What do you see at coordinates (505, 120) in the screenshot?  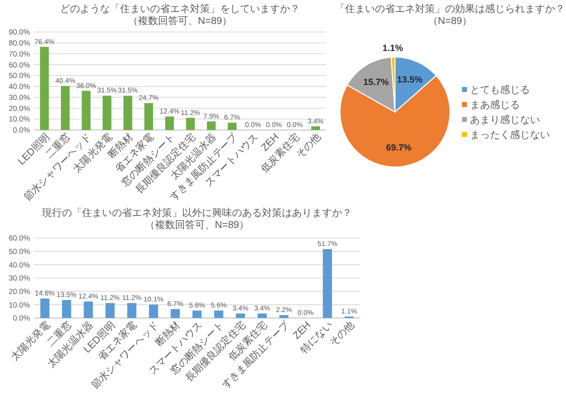 I see `legend-label: あまり感じない` at bounding box center [505, 120].